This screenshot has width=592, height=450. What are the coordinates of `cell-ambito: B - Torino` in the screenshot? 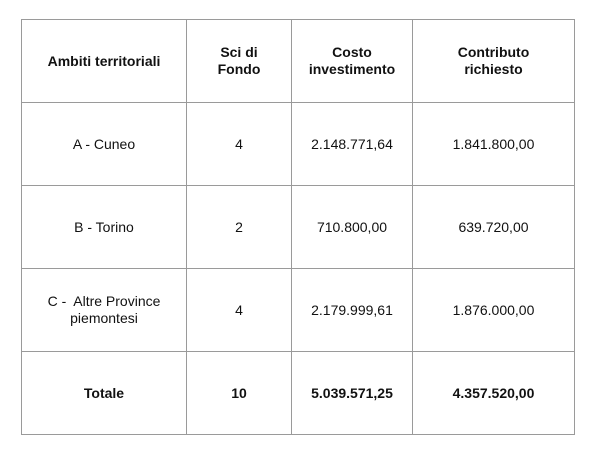 It's located at (104, 227).